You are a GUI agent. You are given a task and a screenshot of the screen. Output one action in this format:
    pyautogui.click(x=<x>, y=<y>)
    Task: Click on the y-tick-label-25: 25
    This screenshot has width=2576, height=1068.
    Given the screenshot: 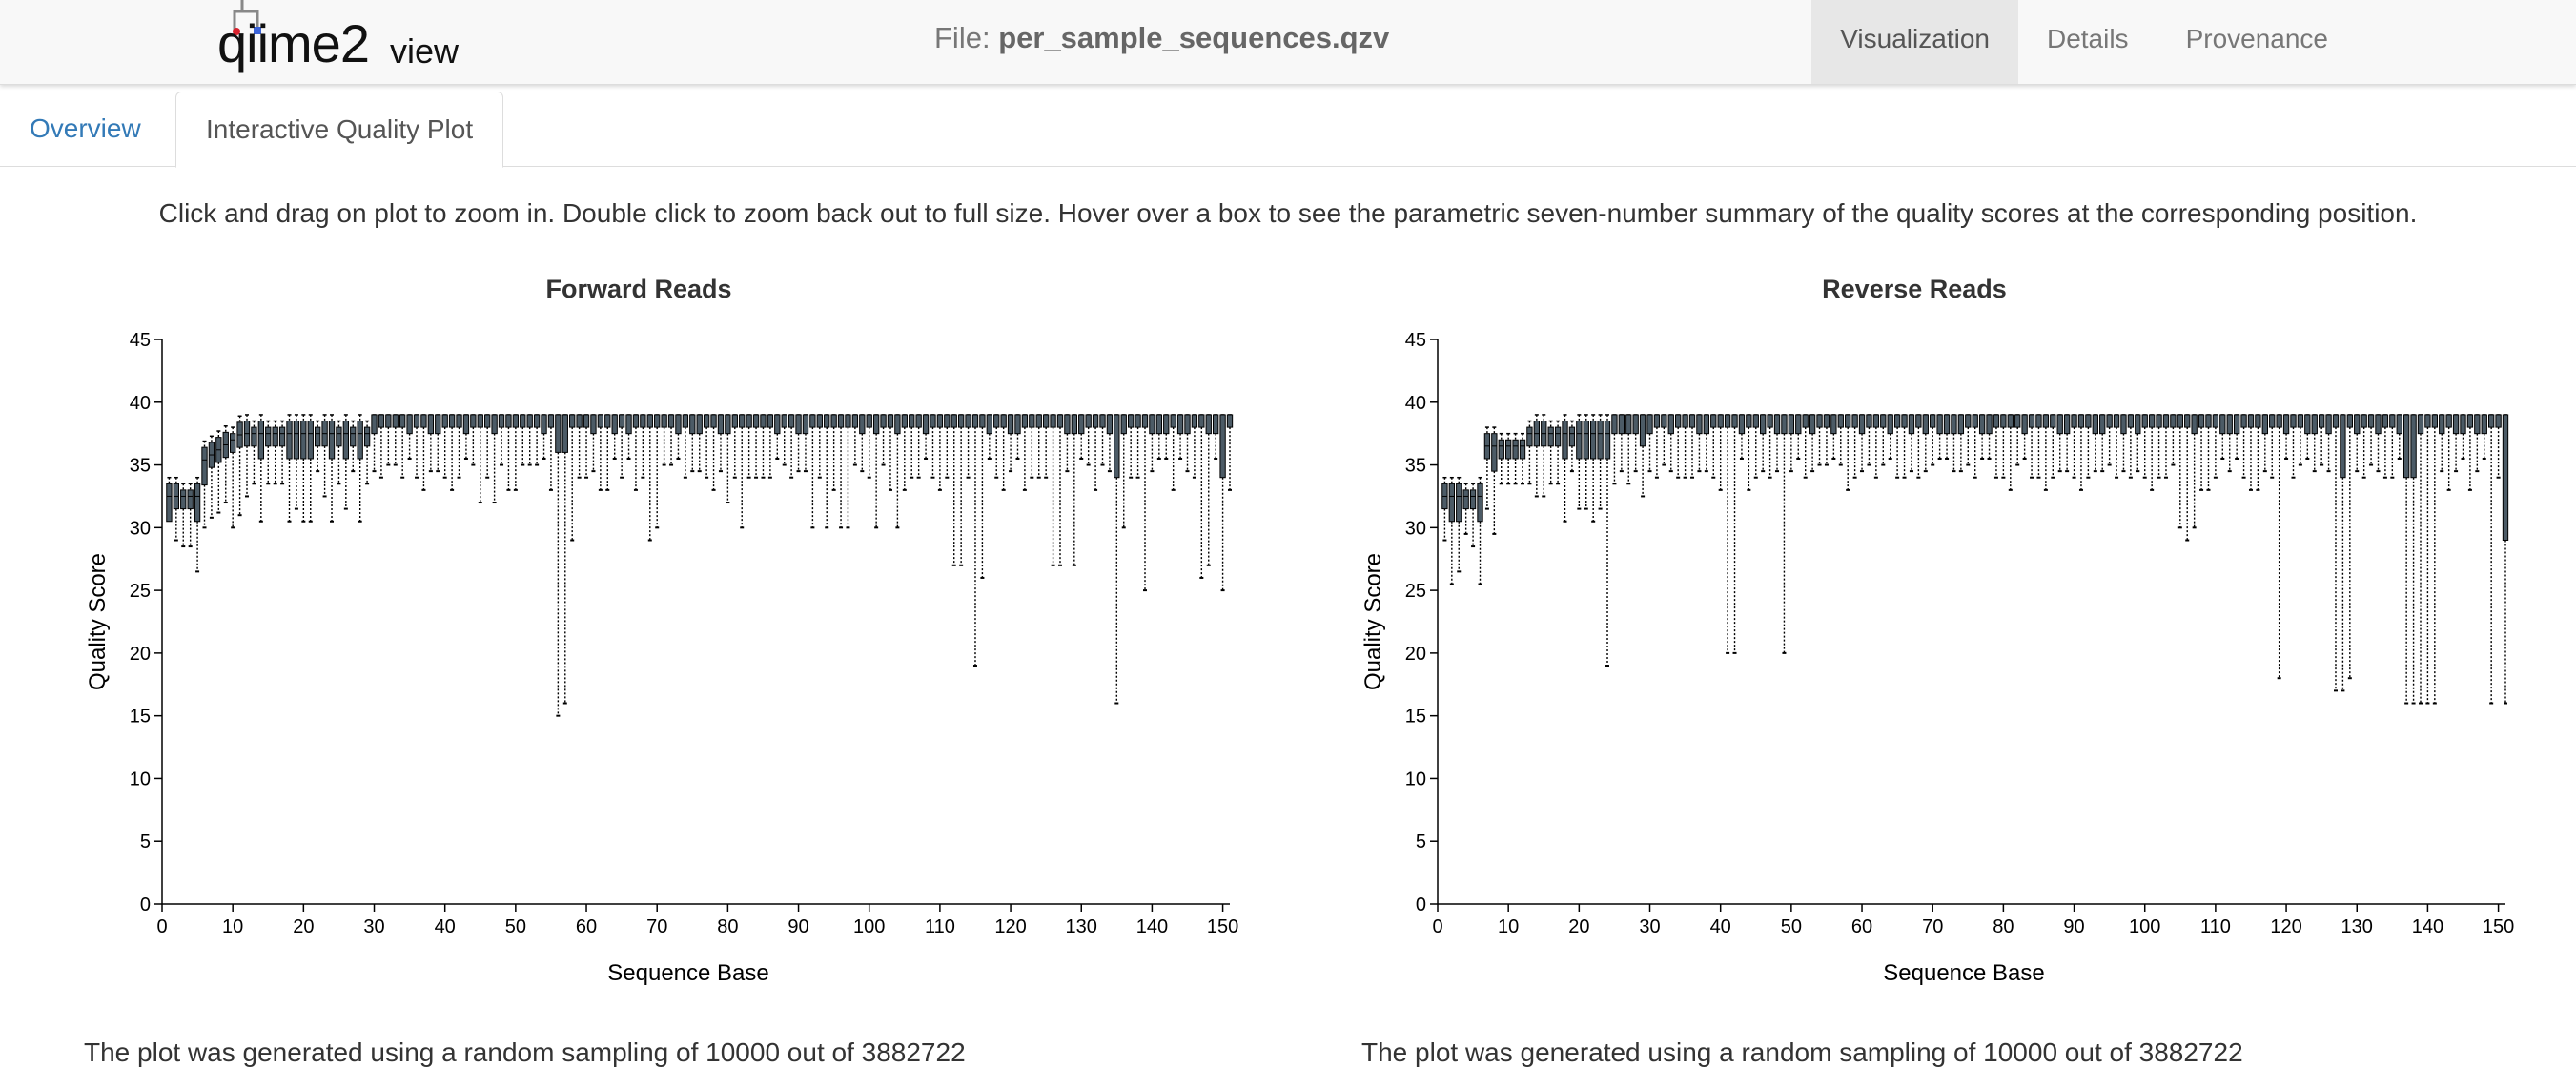 What is the action you would take?
    pyautogui.click(x=140, y=591)
    